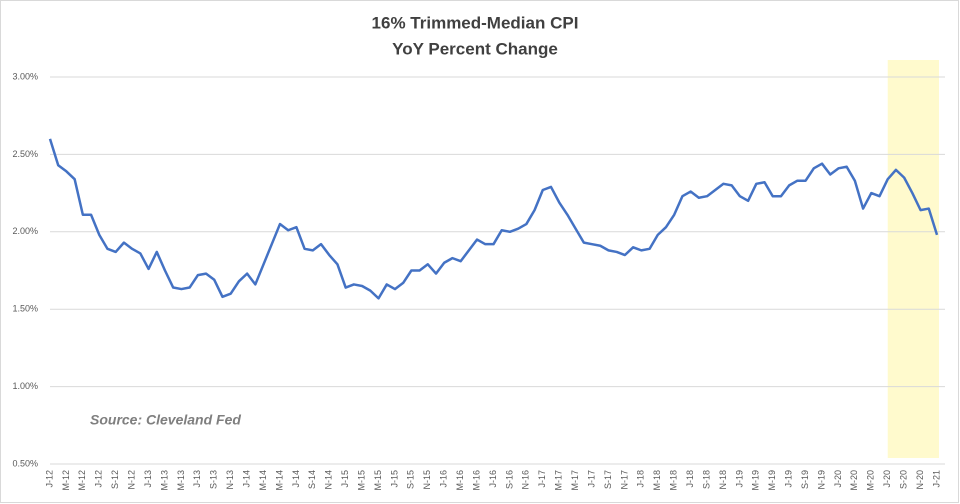 Image resolution: width=960 pixels, height=504 pixels. I want to click on x-tick-label: S-19, so click(805, 479).